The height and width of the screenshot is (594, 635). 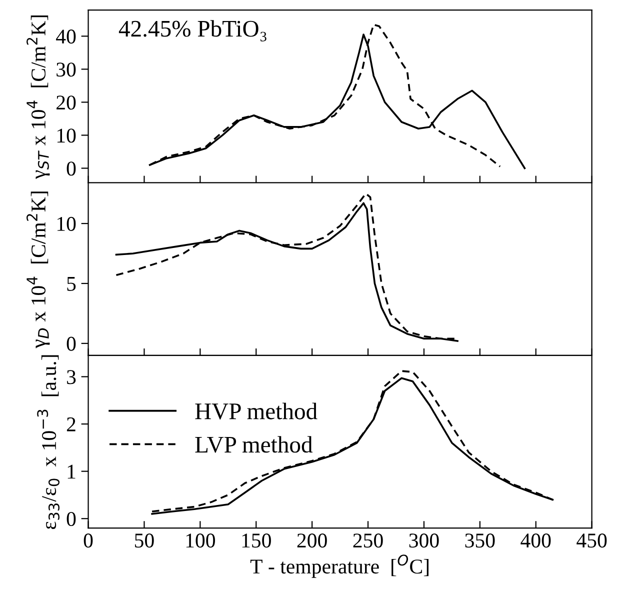 I want to click on y-tick-label: 20, so click(x=66, y=103).